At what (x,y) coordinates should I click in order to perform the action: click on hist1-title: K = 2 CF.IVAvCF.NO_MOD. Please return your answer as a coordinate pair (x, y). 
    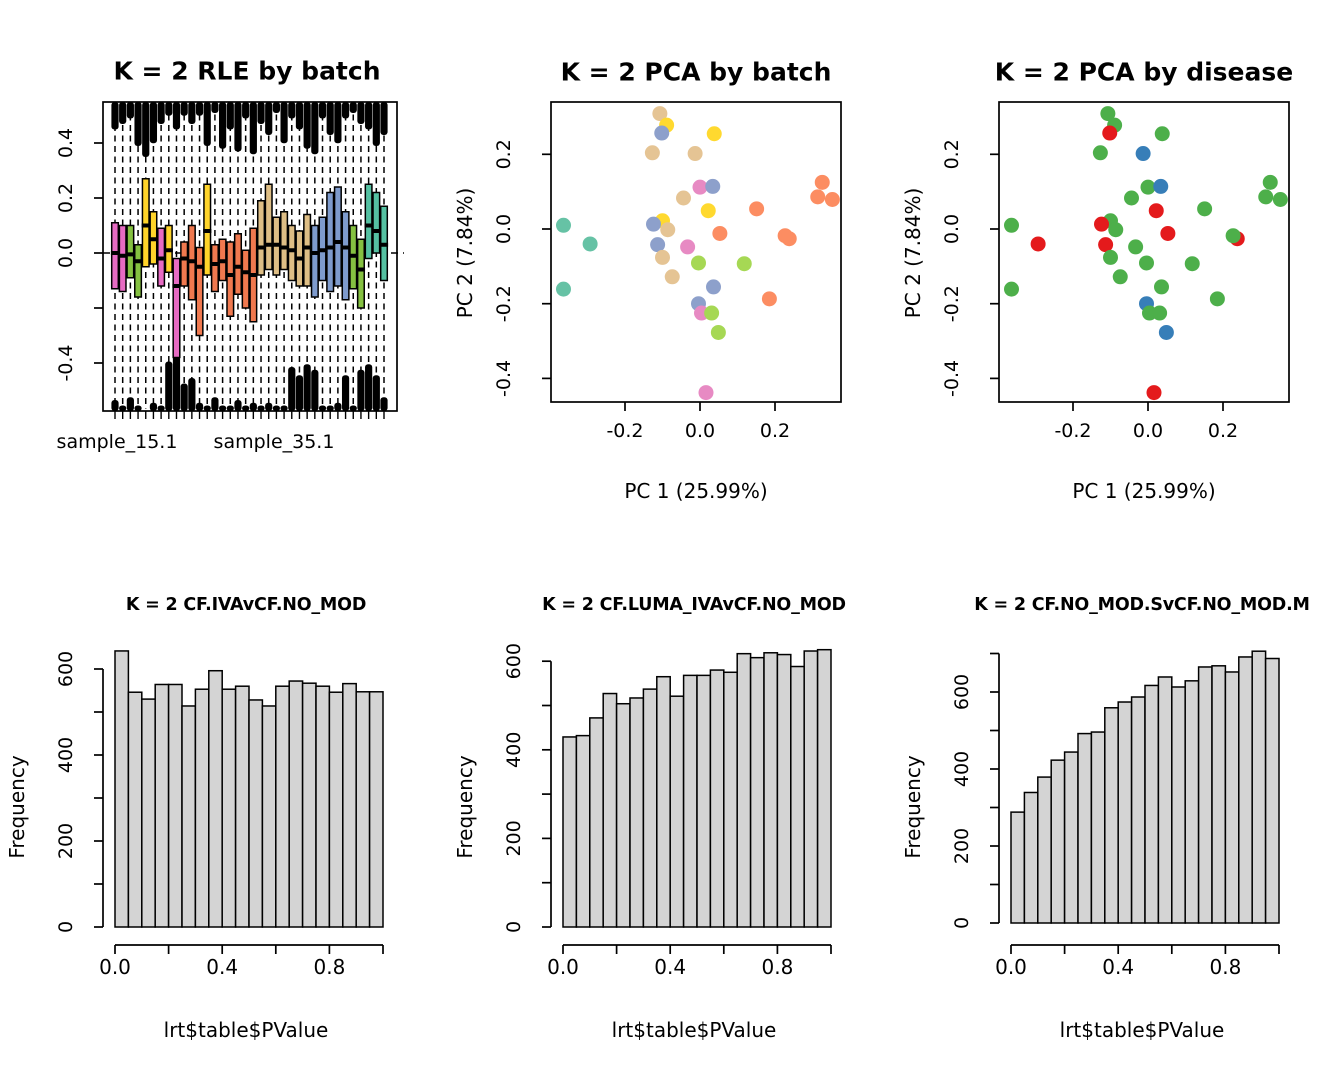
    Looking at the image, I should click on (246, 604).